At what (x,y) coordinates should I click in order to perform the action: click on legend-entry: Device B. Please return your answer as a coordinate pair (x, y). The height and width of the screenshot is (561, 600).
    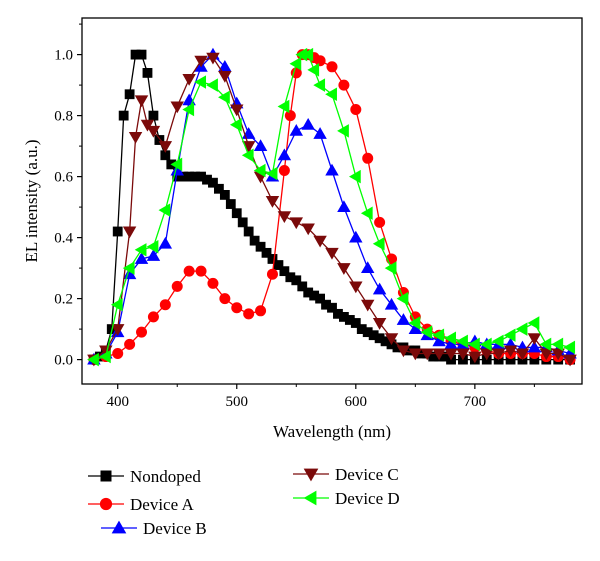
    Looking at the image, I should click on (154, 528).